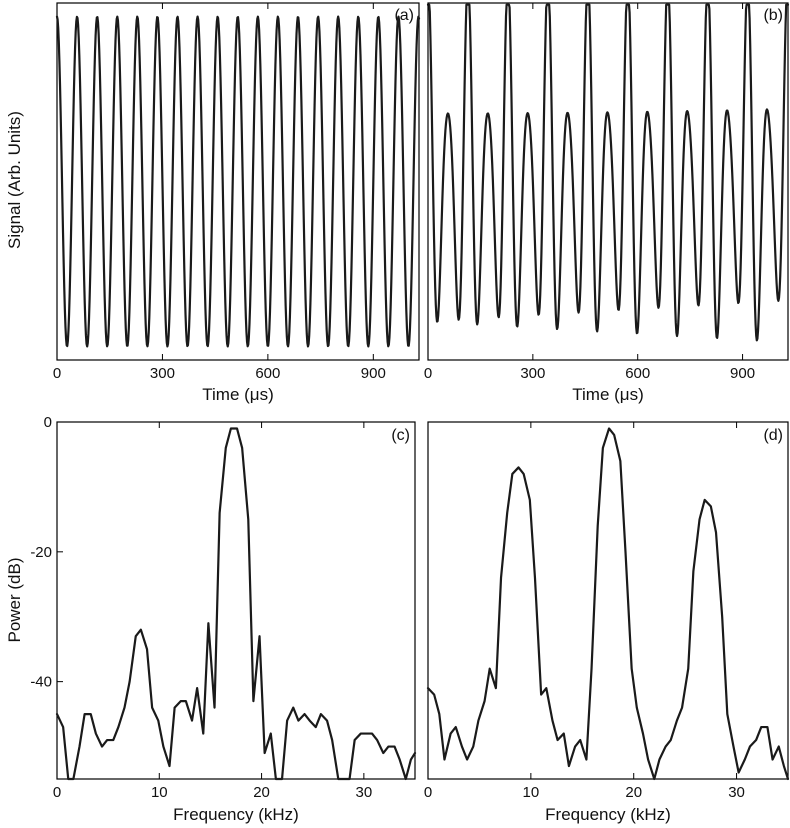  What do you see at coordinates (400, 435) in the screenshot?
I see `panel-c-label: (c)` at bounding box center [400, 435].